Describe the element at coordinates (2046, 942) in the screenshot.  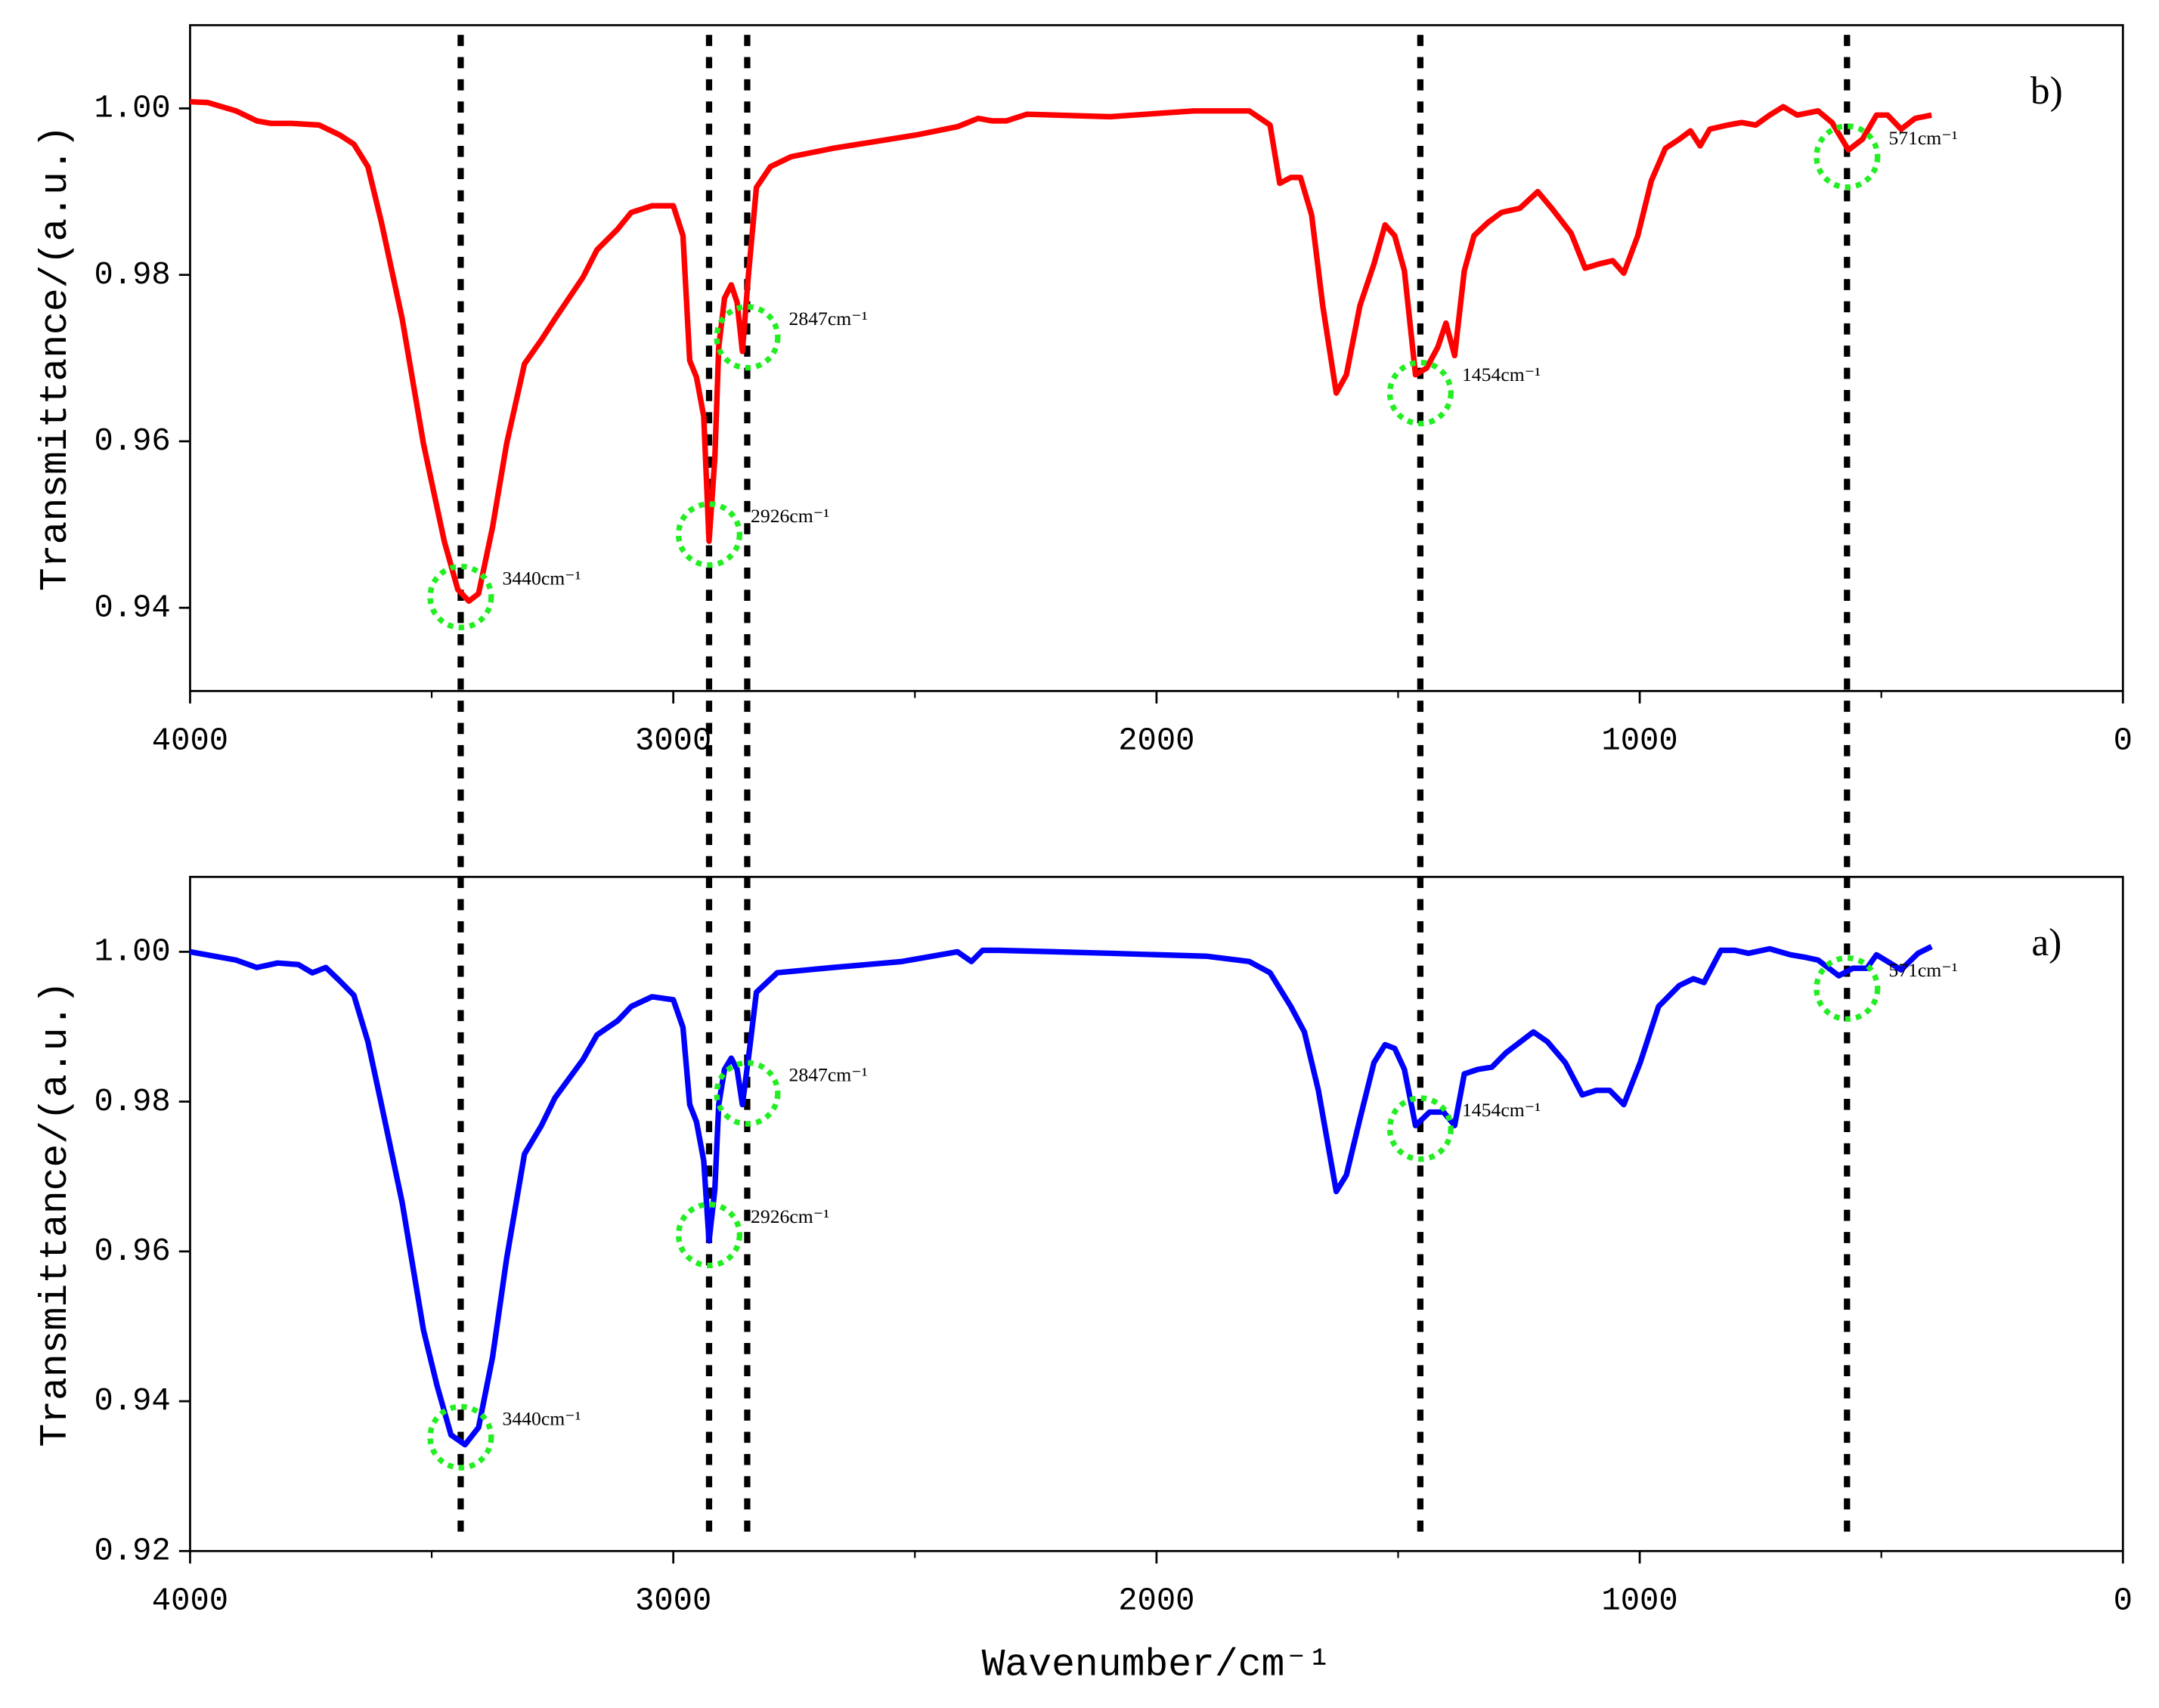
I see `panel-label: a)` at that location.